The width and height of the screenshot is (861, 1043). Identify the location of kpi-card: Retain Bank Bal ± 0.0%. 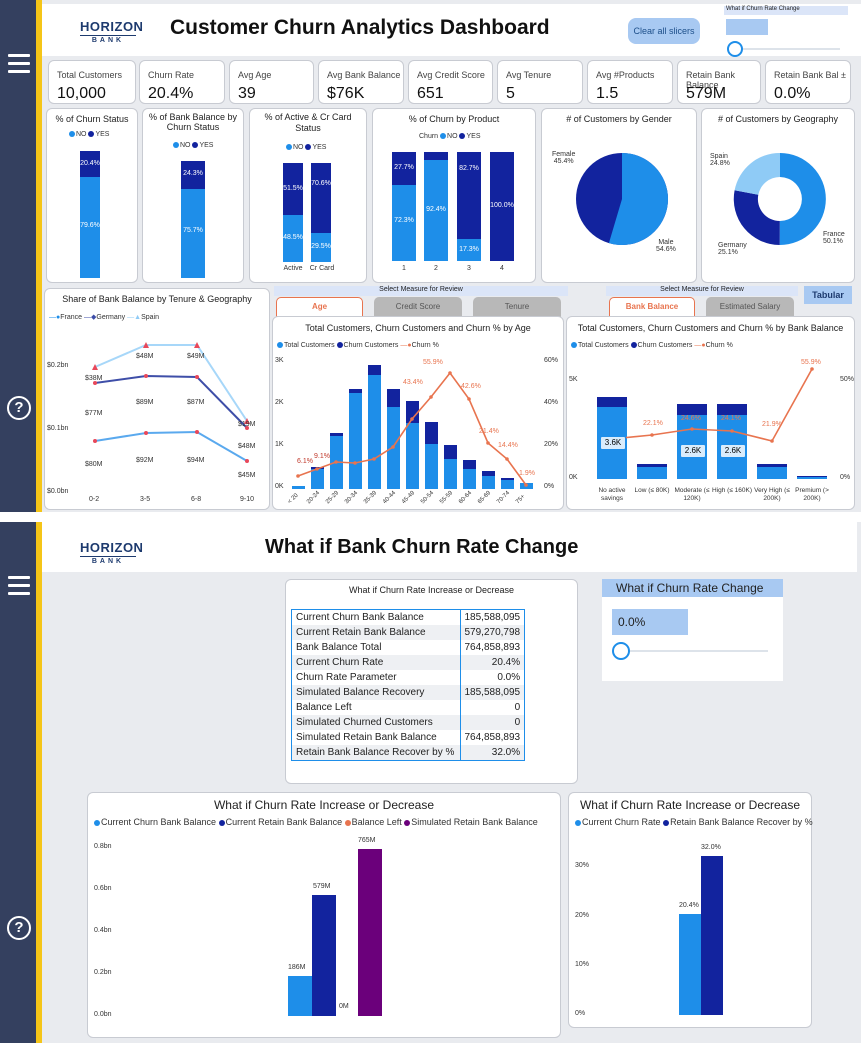
(808, 82).